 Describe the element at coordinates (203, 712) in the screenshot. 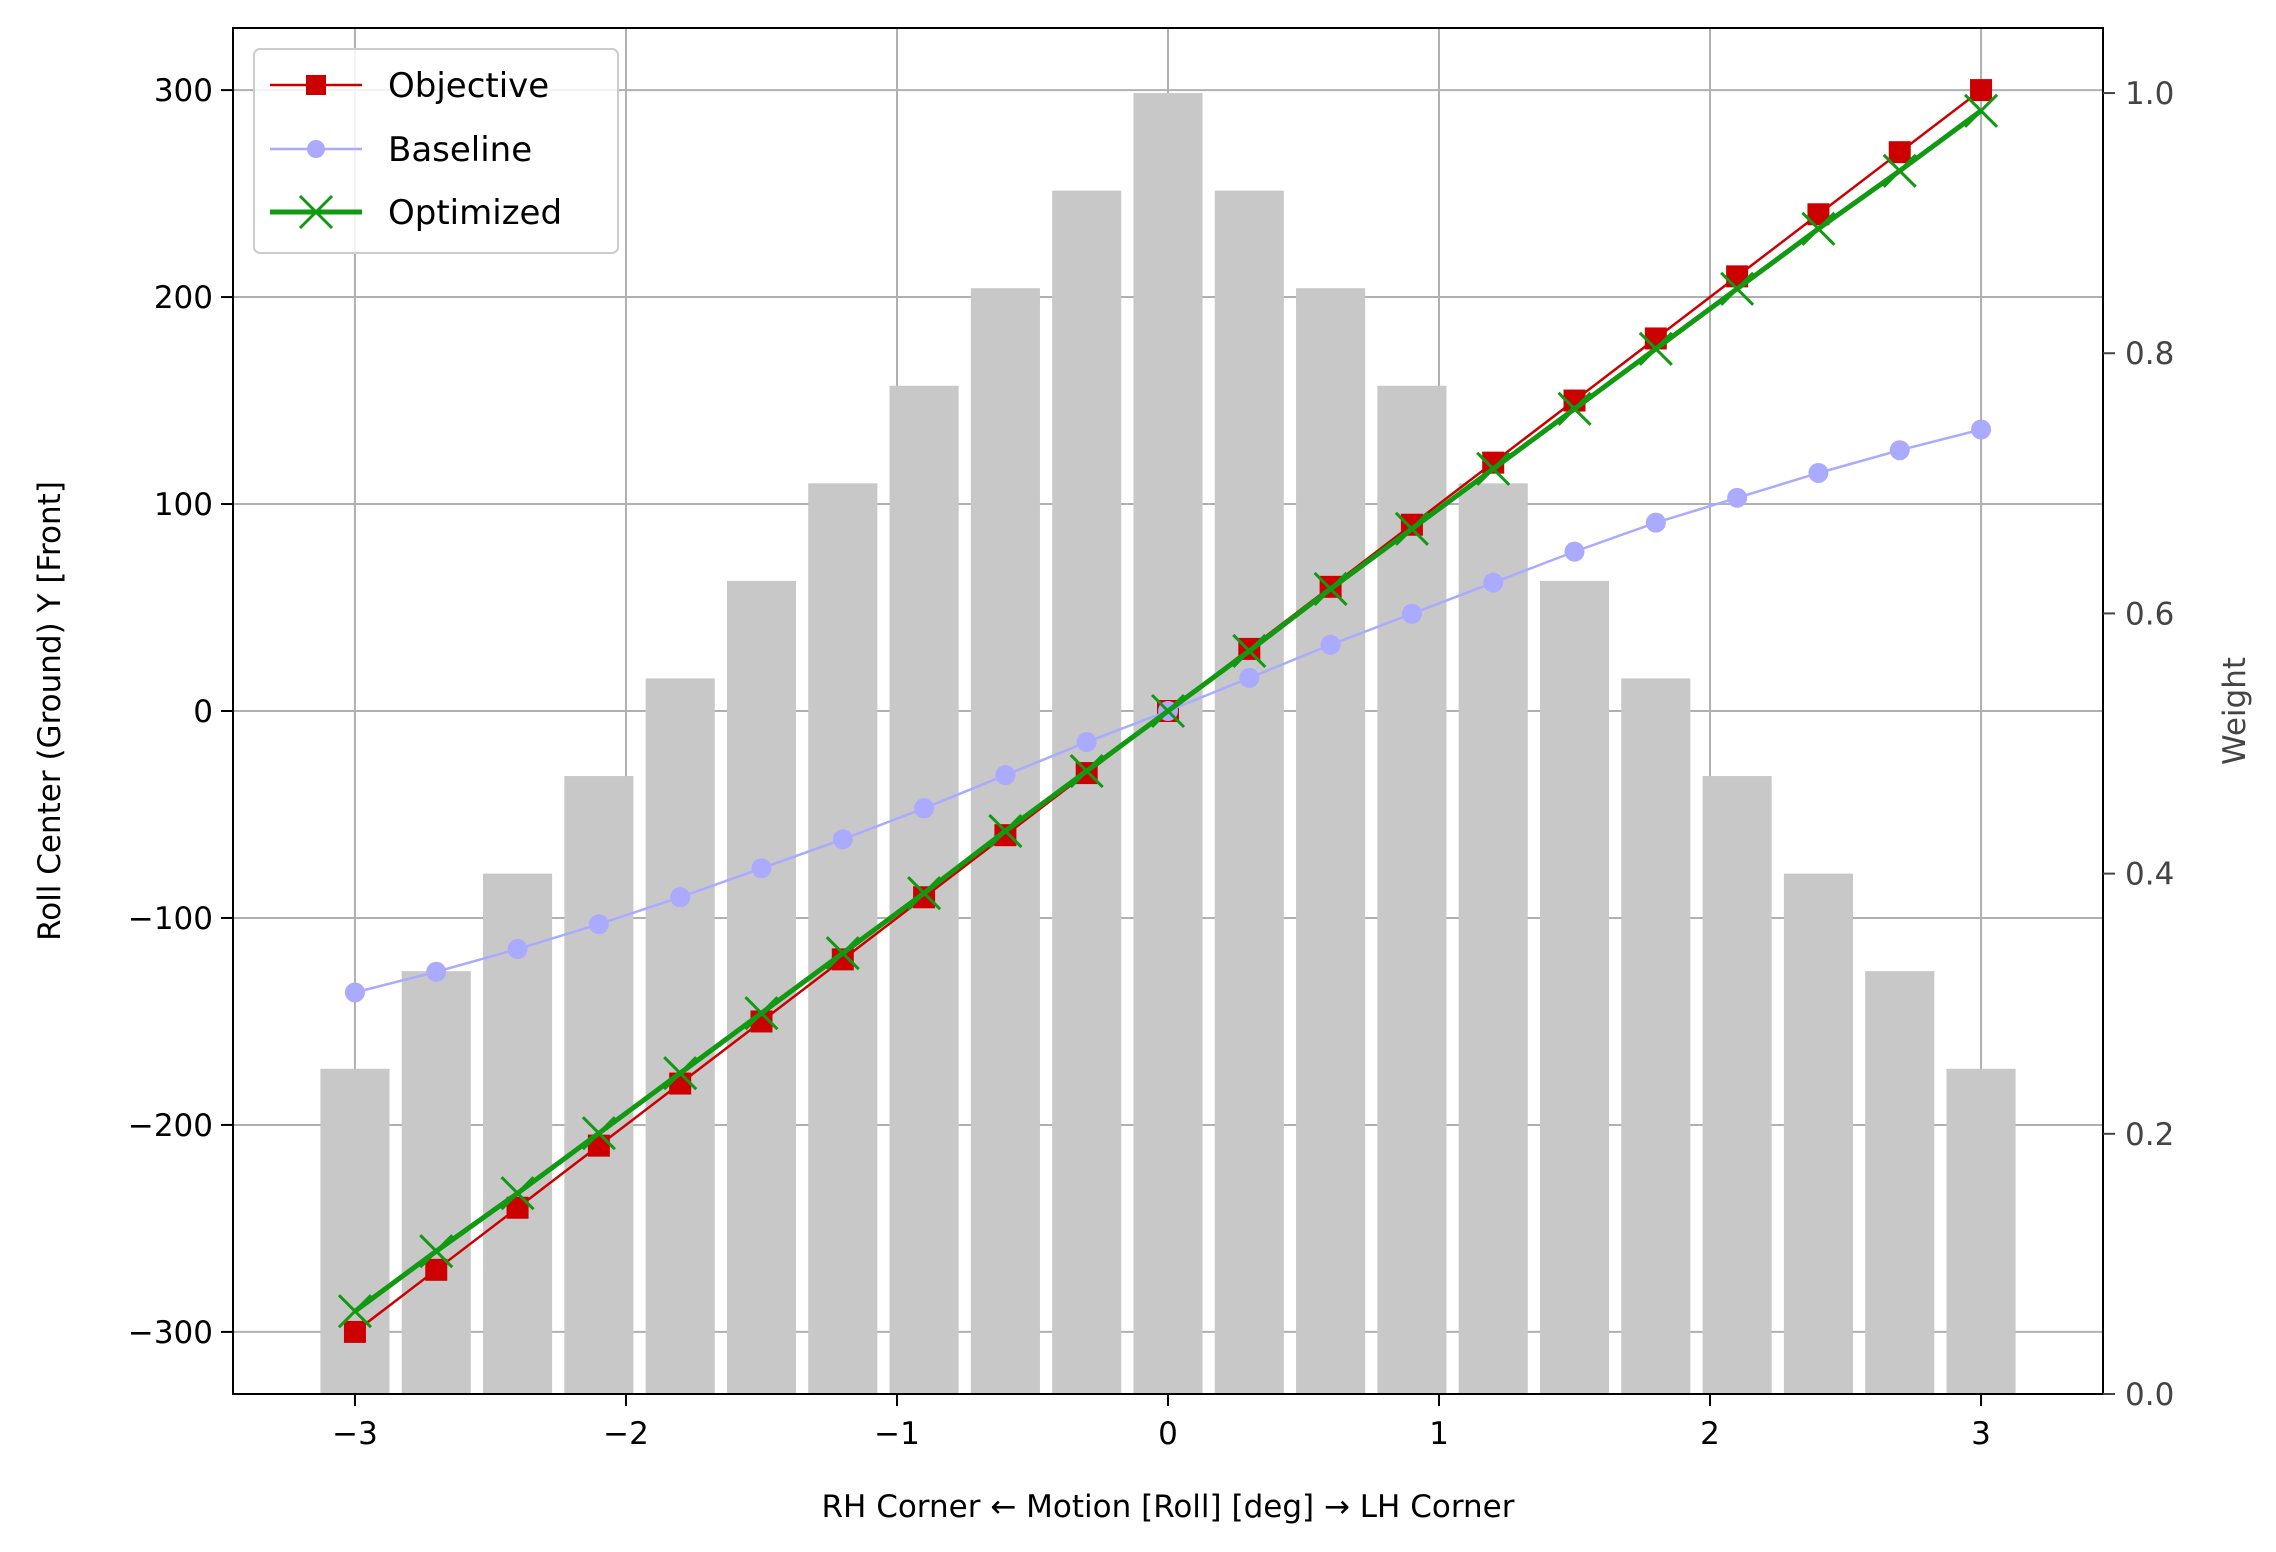

I see `y-tick-label: 0` at that location.